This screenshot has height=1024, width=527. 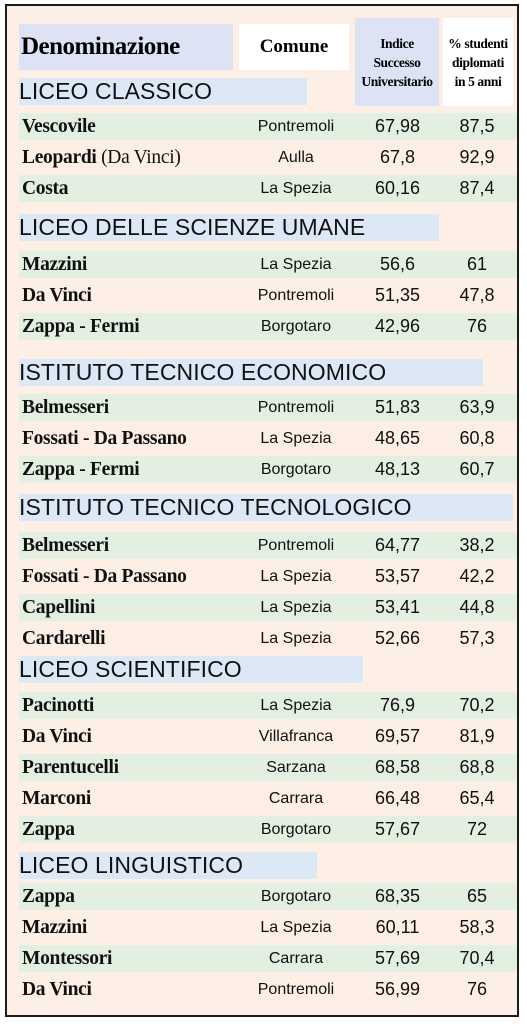 I want to click on section-title: ISTITUTO TECNICO TECNOLOGICO, so click(x=266, y=507).